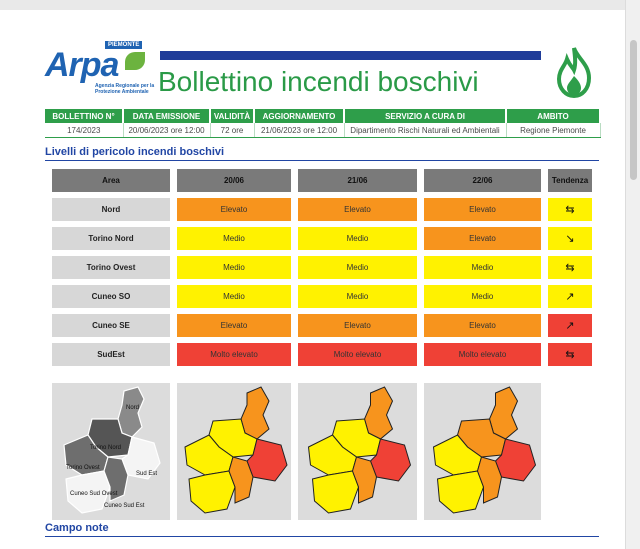  I want to click on info-header-validita: VALIDITÀ, so click(232, 116).